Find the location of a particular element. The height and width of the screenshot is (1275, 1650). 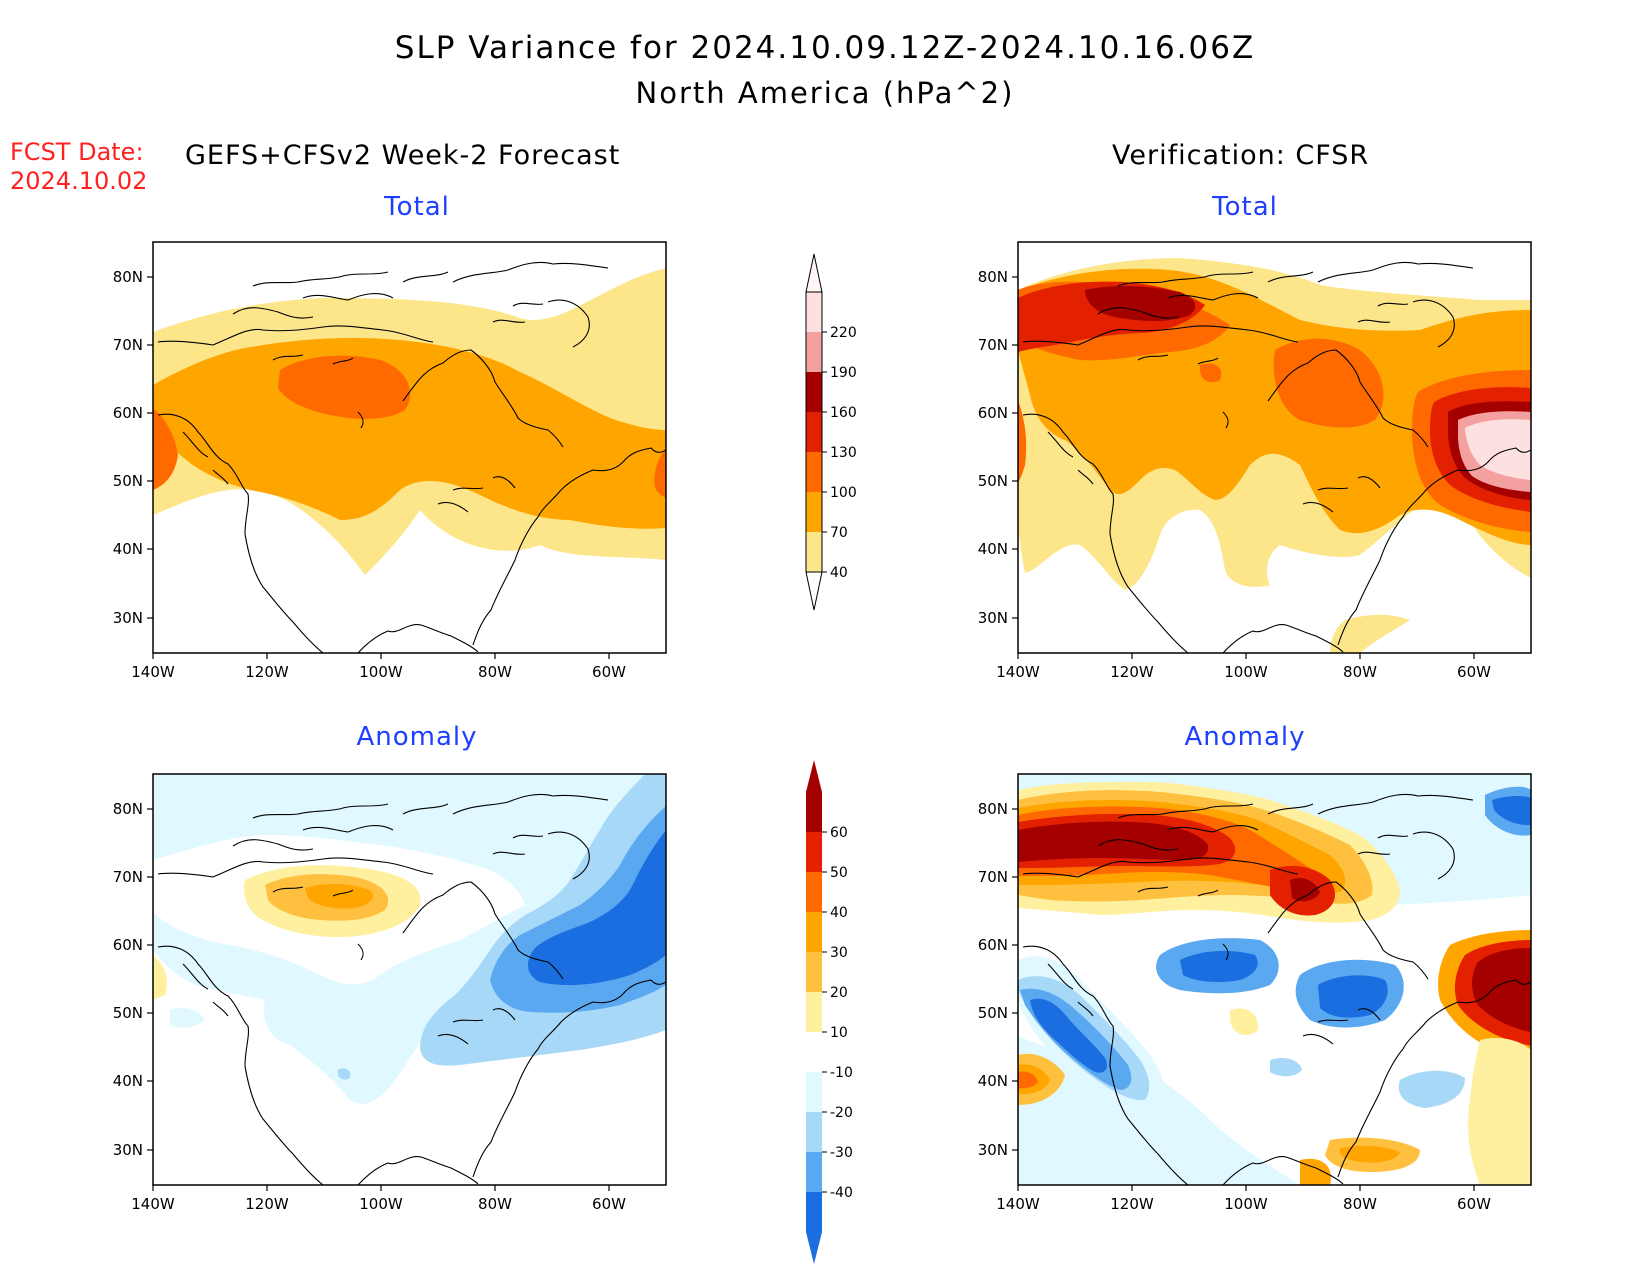

colorbar-tick-label: -40 is located at coordinates (841, 1193).